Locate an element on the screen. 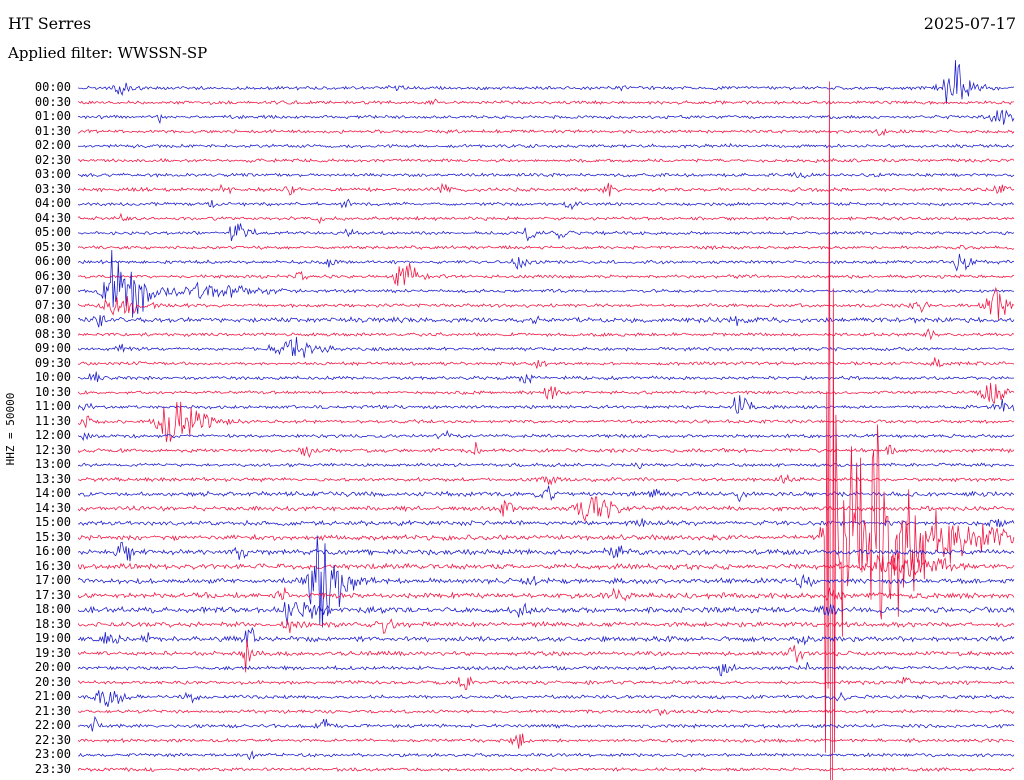 Image resolution: width=1024 pixels, height=780 pixels. time-label: 16:00 is located at coordinates (52, 551).